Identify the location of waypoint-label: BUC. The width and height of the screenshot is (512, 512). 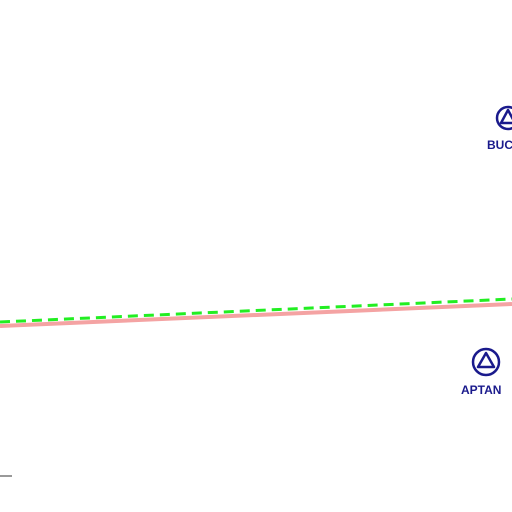
(499, 145).